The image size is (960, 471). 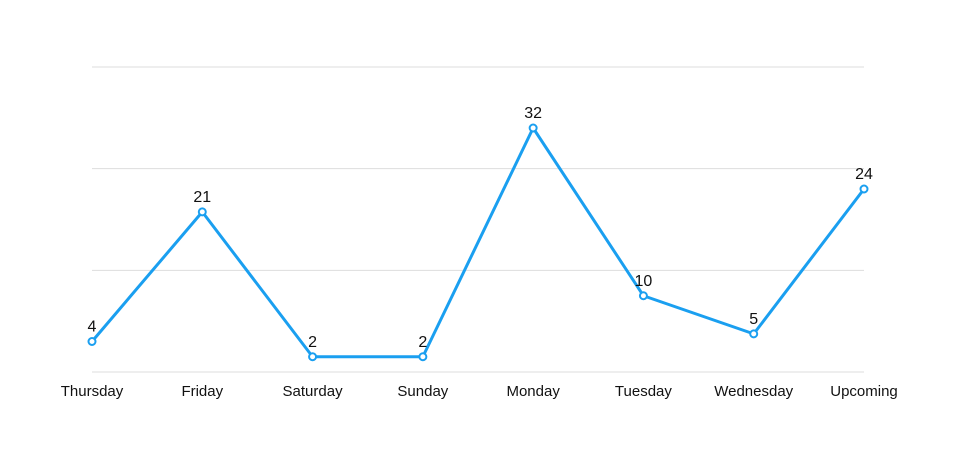 What do you see at coordinates (753, 319) in the screenshot?
I see `data-label: 5` at bounding box center [753, 319].